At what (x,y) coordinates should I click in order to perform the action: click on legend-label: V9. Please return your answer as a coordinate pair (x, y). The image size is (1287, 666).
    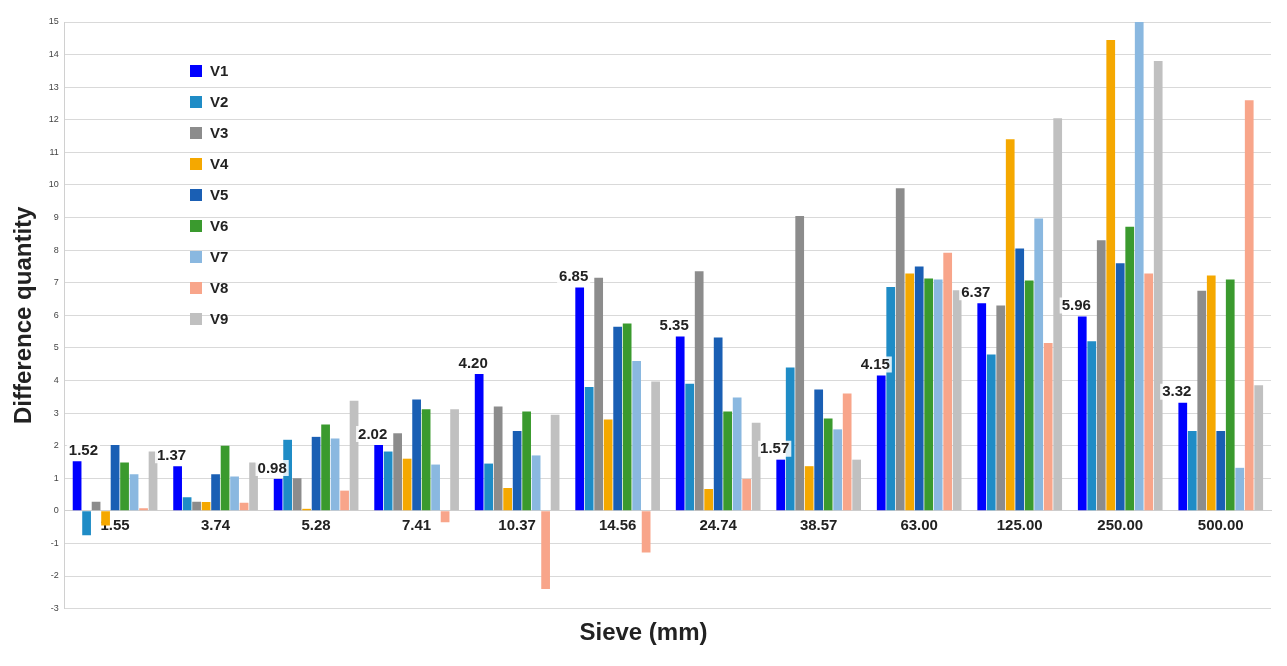
    Looking at the image, I should click on (219, 318).